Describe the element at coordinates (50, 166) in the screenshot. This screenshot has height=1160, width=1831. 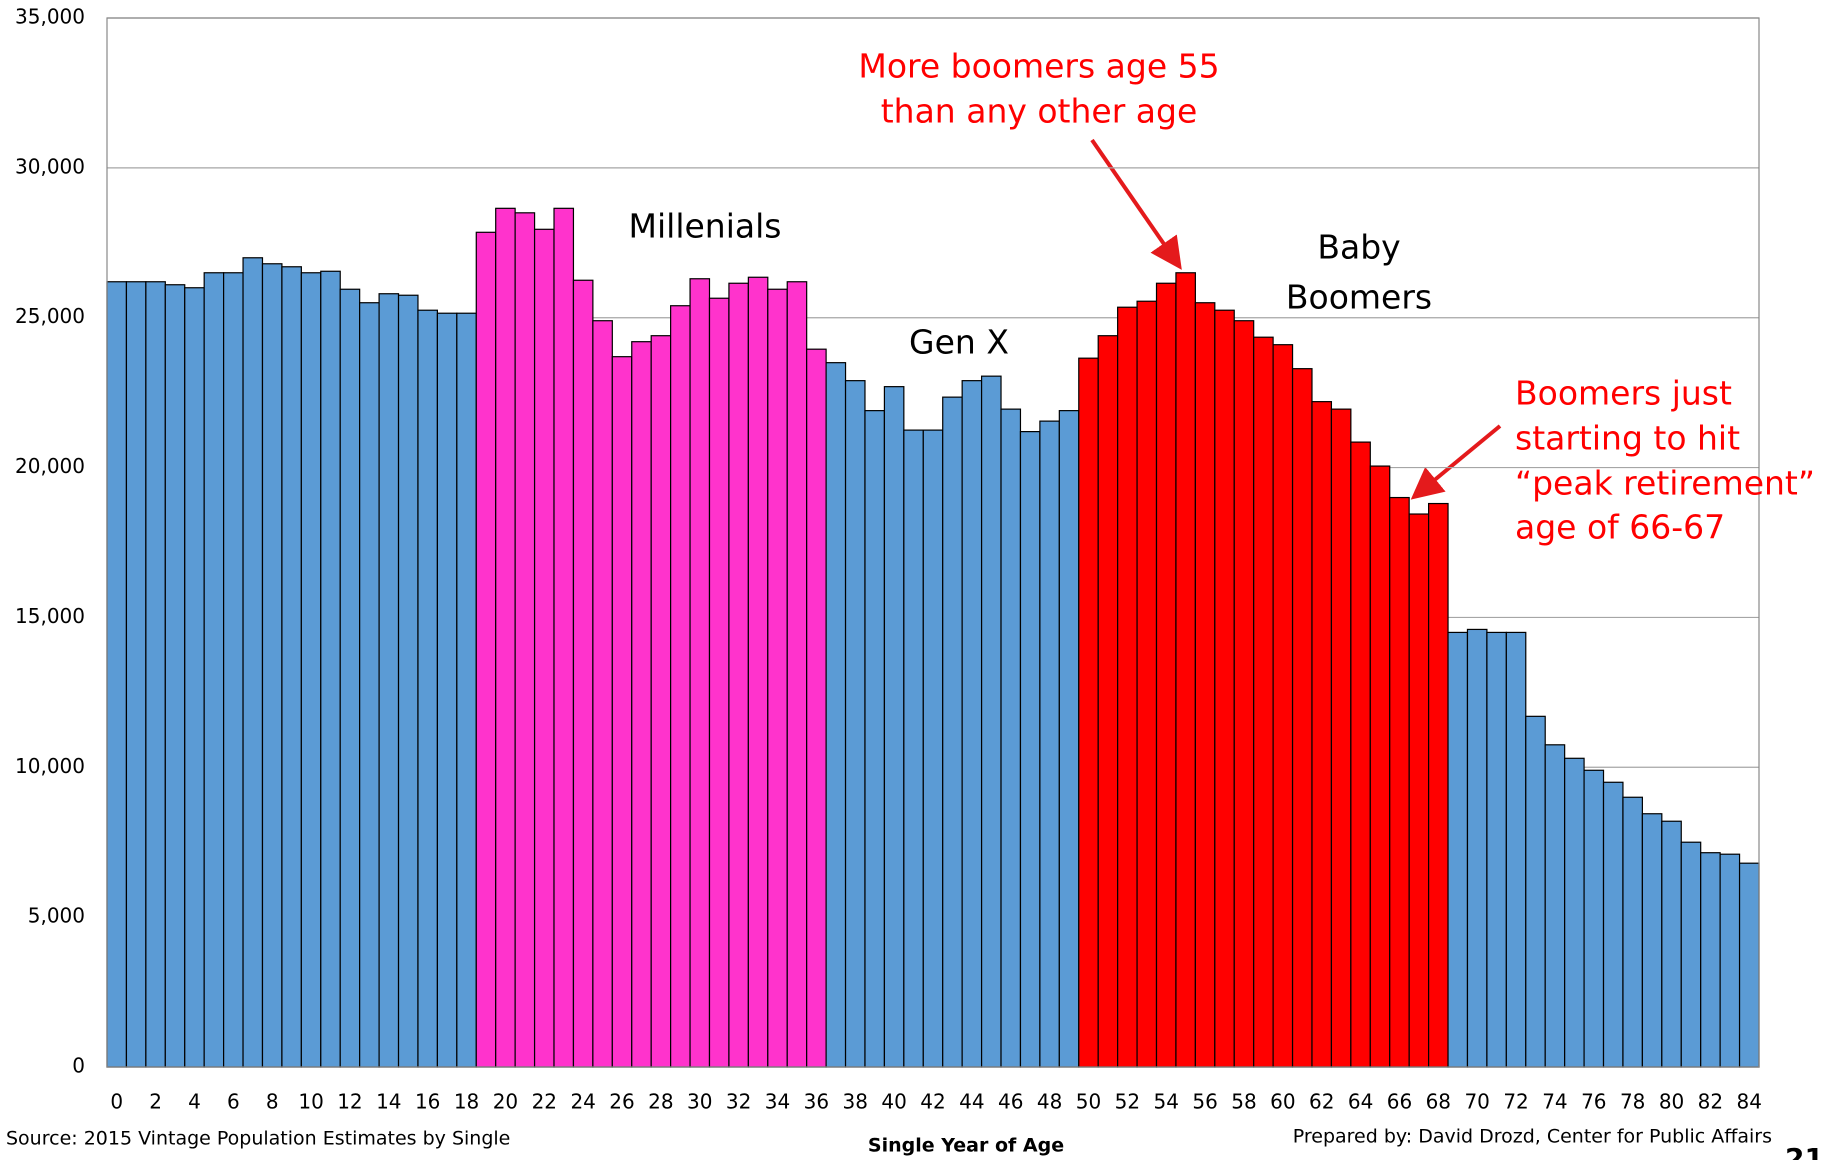
I see `y-tick-label: 30,000` at that location.